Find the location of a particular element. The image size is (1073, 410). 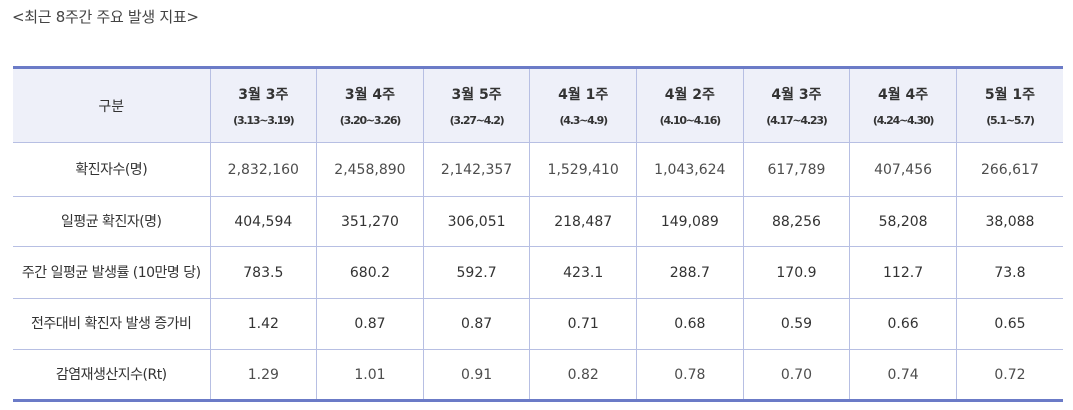

table-cell: 617,789 is located at coordinates (796, 169).